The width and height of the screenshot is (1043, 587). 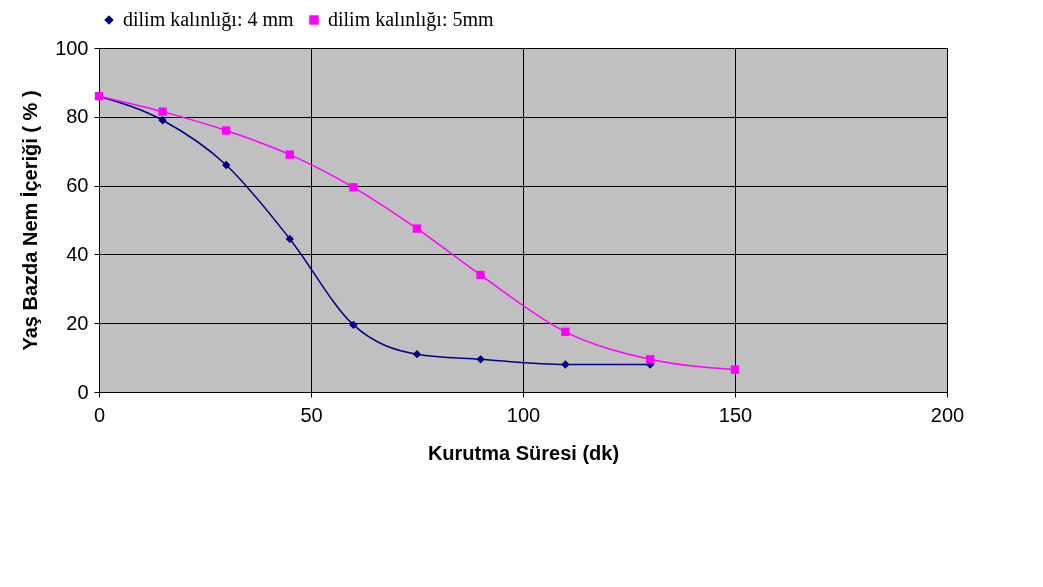 What do you see at coordinates (77, 322) in the screenshot?
I see `y-tick-label: 20` at bounding box center [77, 322].